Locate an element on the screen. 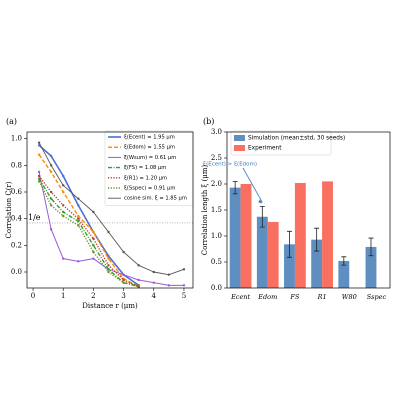 This screenshot has width=400, height=404. y-tick-label: 0.2 is located at coordinates (16, 245).